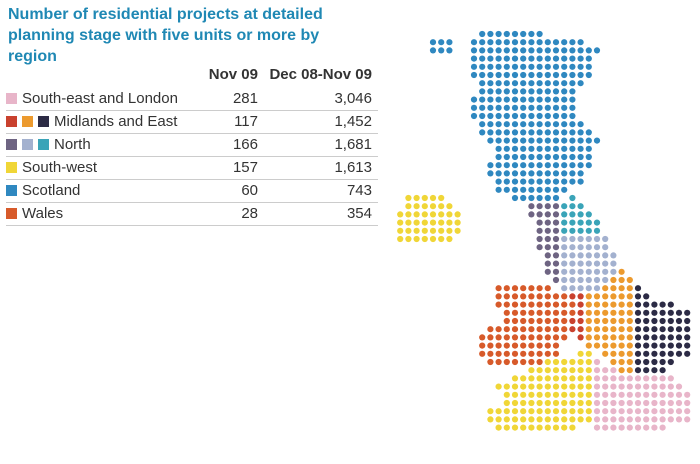 Image resolution: width=700 pixels, height=464 pixels. Describe the element at coordinates (249, 213) in the screenshot. I see `cell-value: 28` at that location.